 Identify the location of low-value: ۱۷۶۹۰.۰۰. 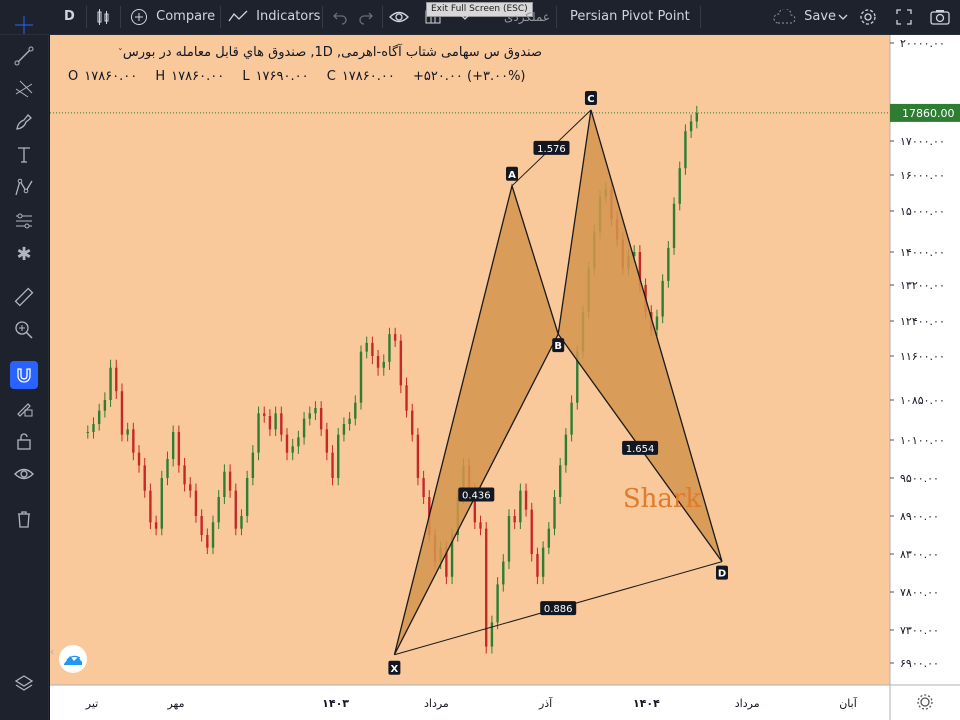
(282, 76).